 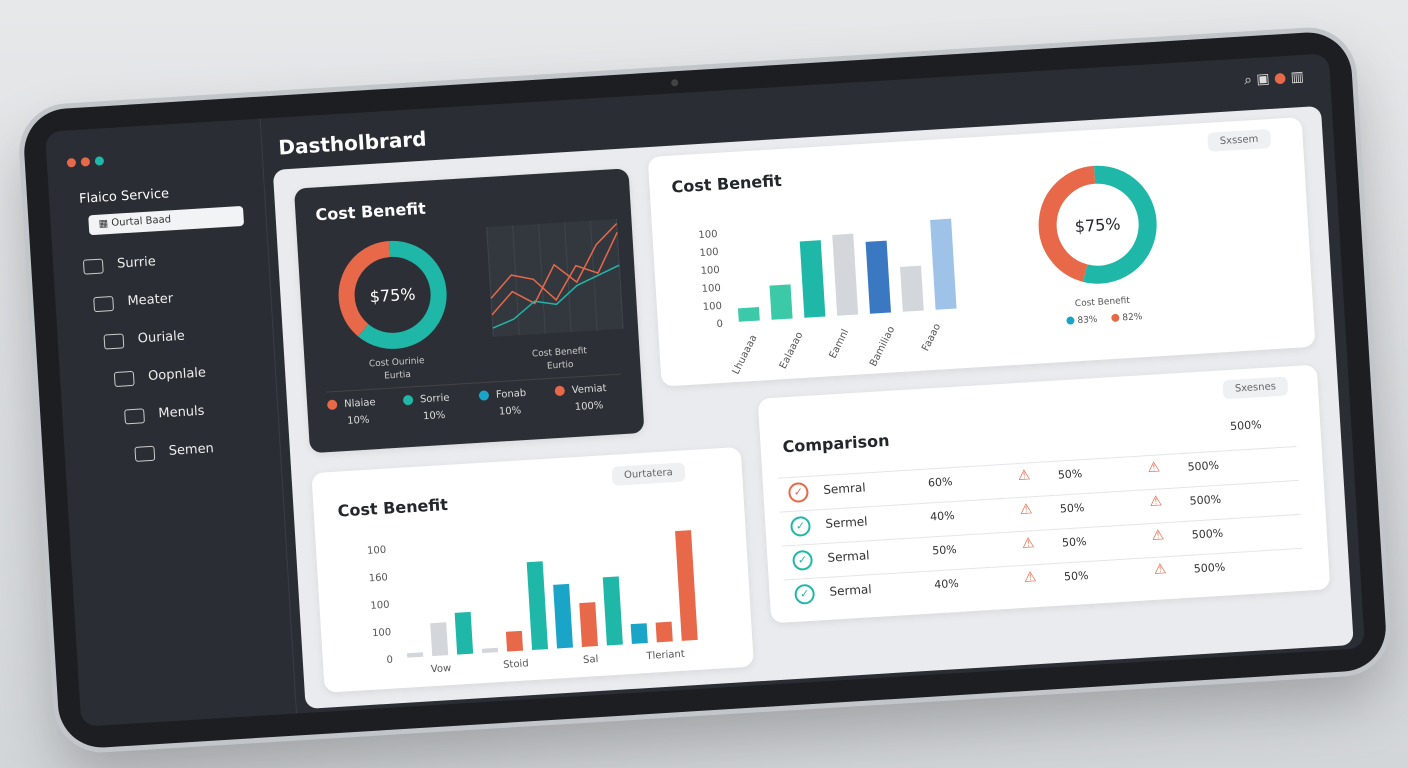 What do you see at coordinates (124, 196) in the screenshot?
I see `brand: Flaico Service` at bounding box center [124, 196].